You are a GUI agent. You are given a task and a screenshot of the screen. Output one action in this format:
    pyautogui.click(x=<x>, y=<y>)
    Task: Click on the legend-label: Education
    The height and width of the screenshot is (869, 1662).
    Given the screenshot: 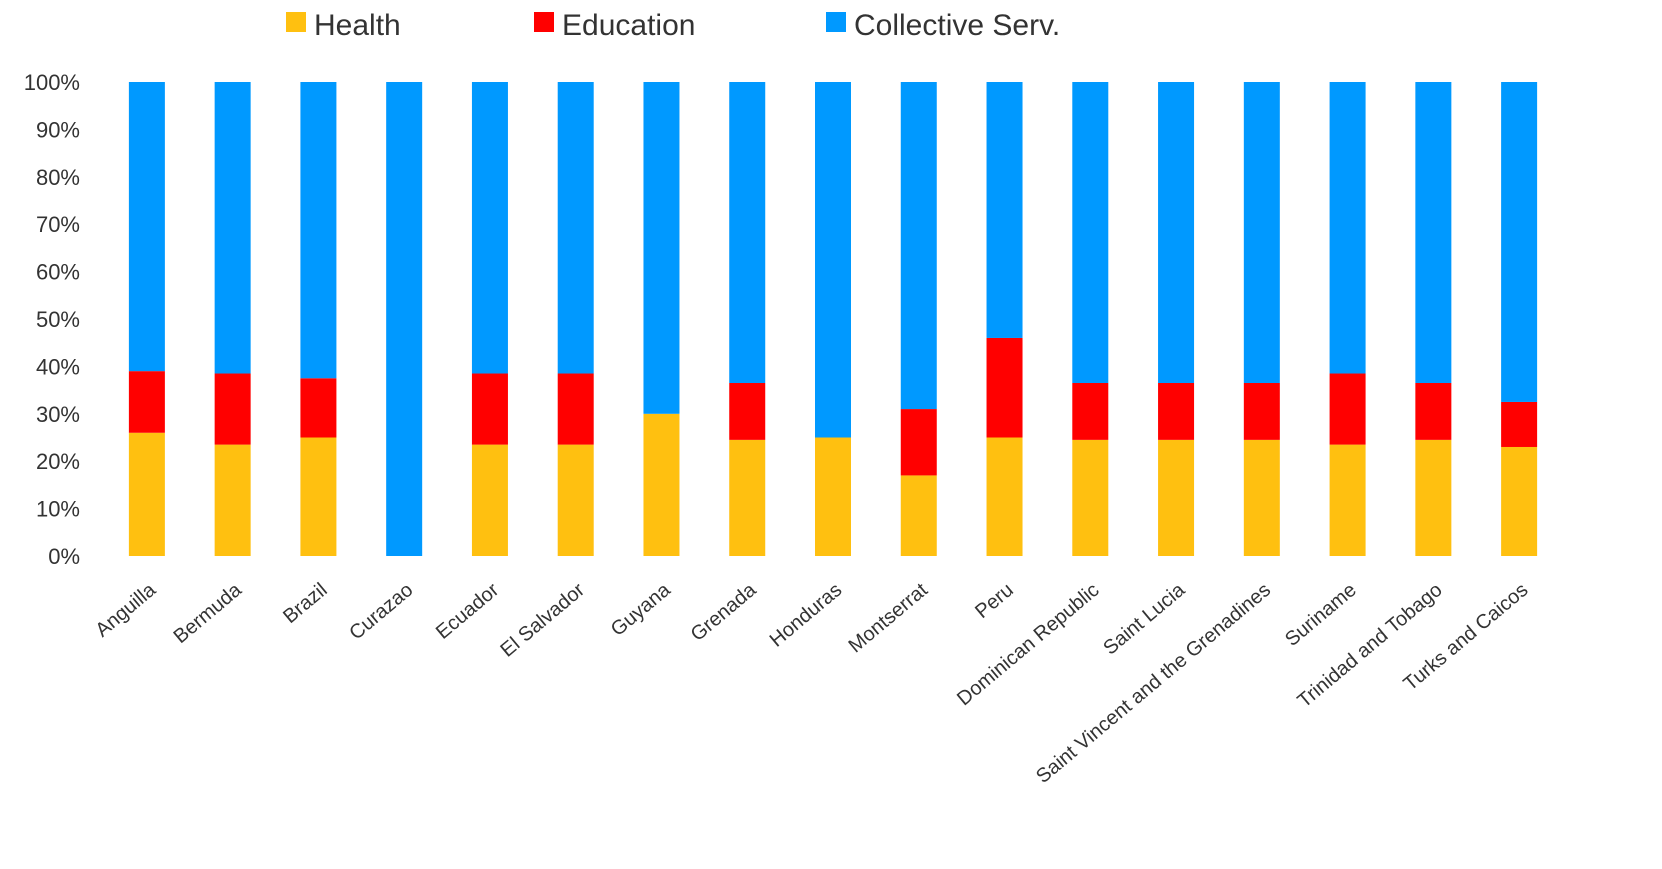 What is the action you would take?
    pyautogui.click(x=628, y=25)
    